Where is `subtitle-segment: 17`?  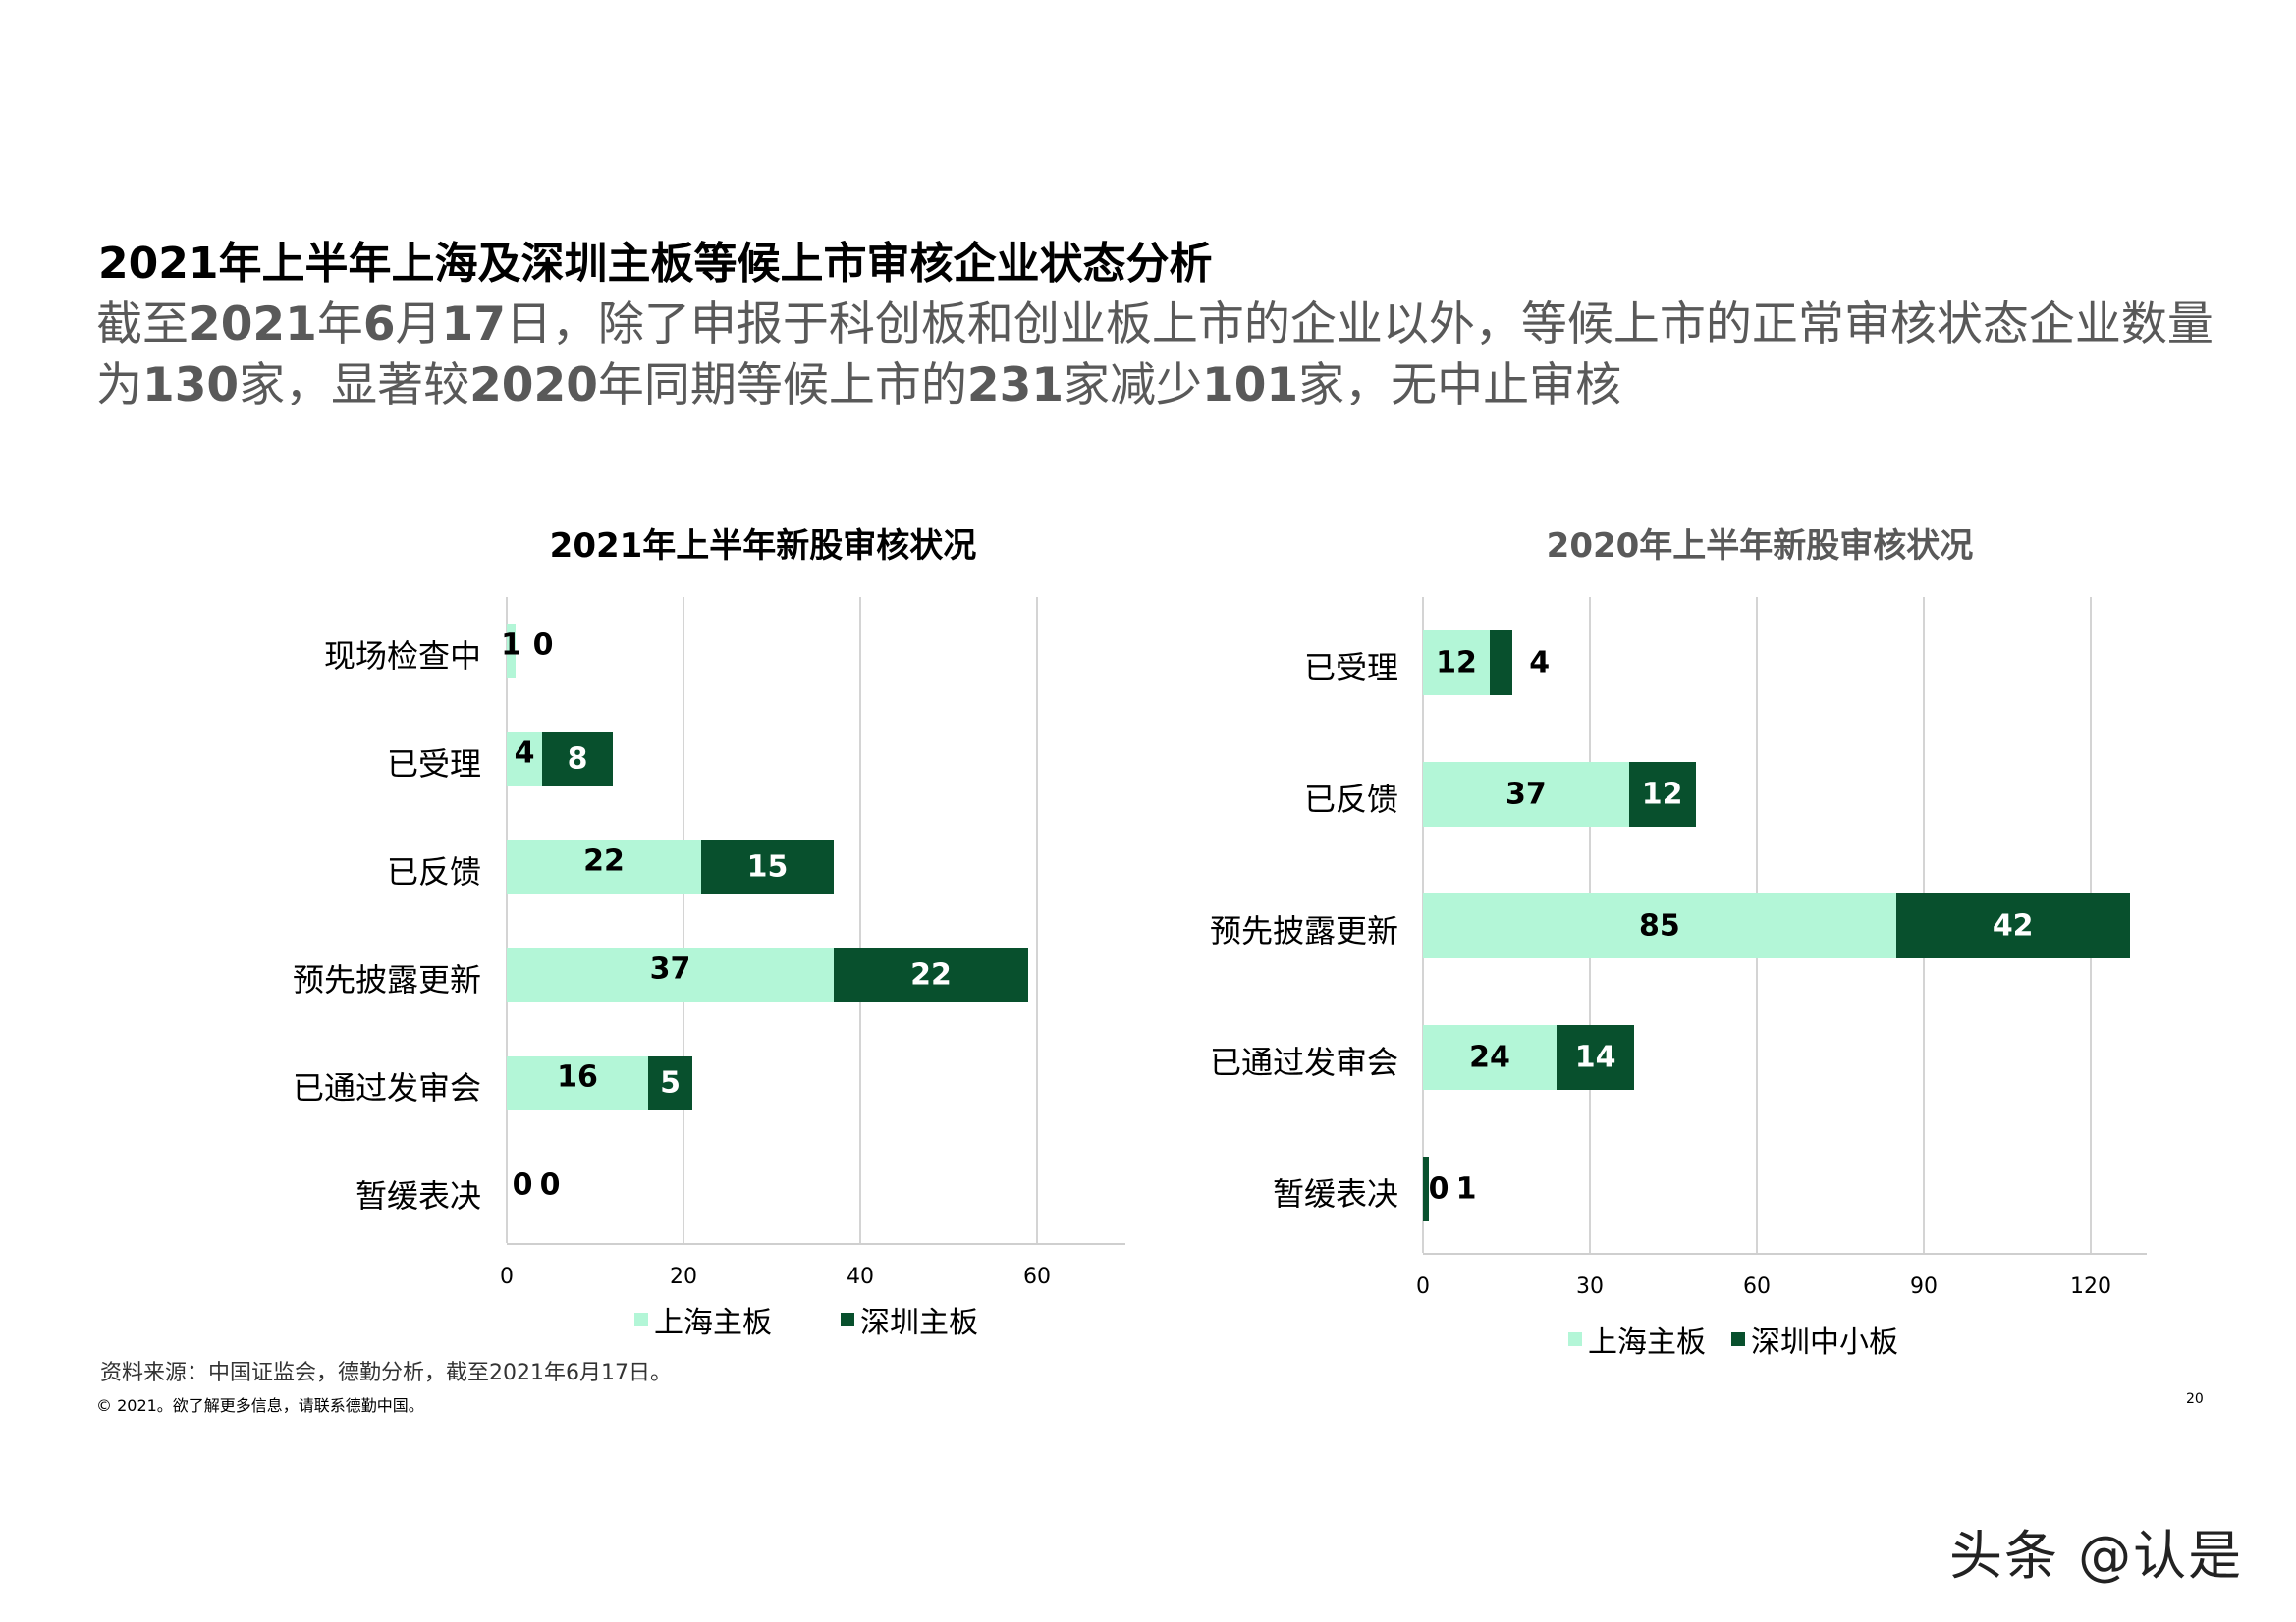
subtitle-segment: 17 is located at coordinates (473, 324).